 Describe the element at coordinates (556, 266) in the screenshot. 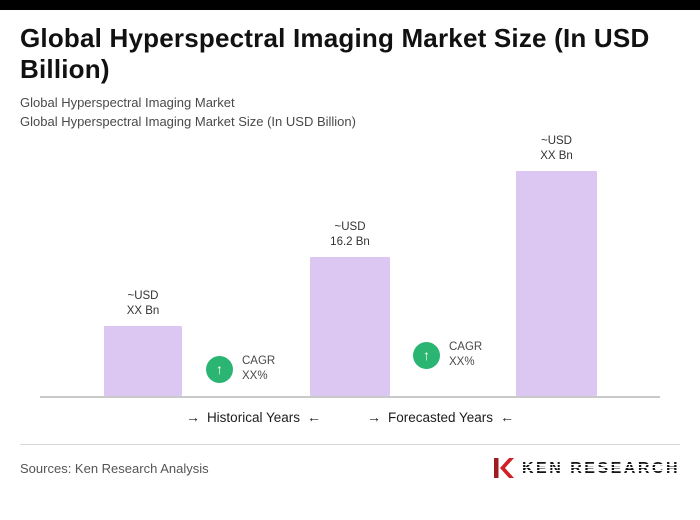

I see `bar-forecast: ~USD XX Bn` at that location.